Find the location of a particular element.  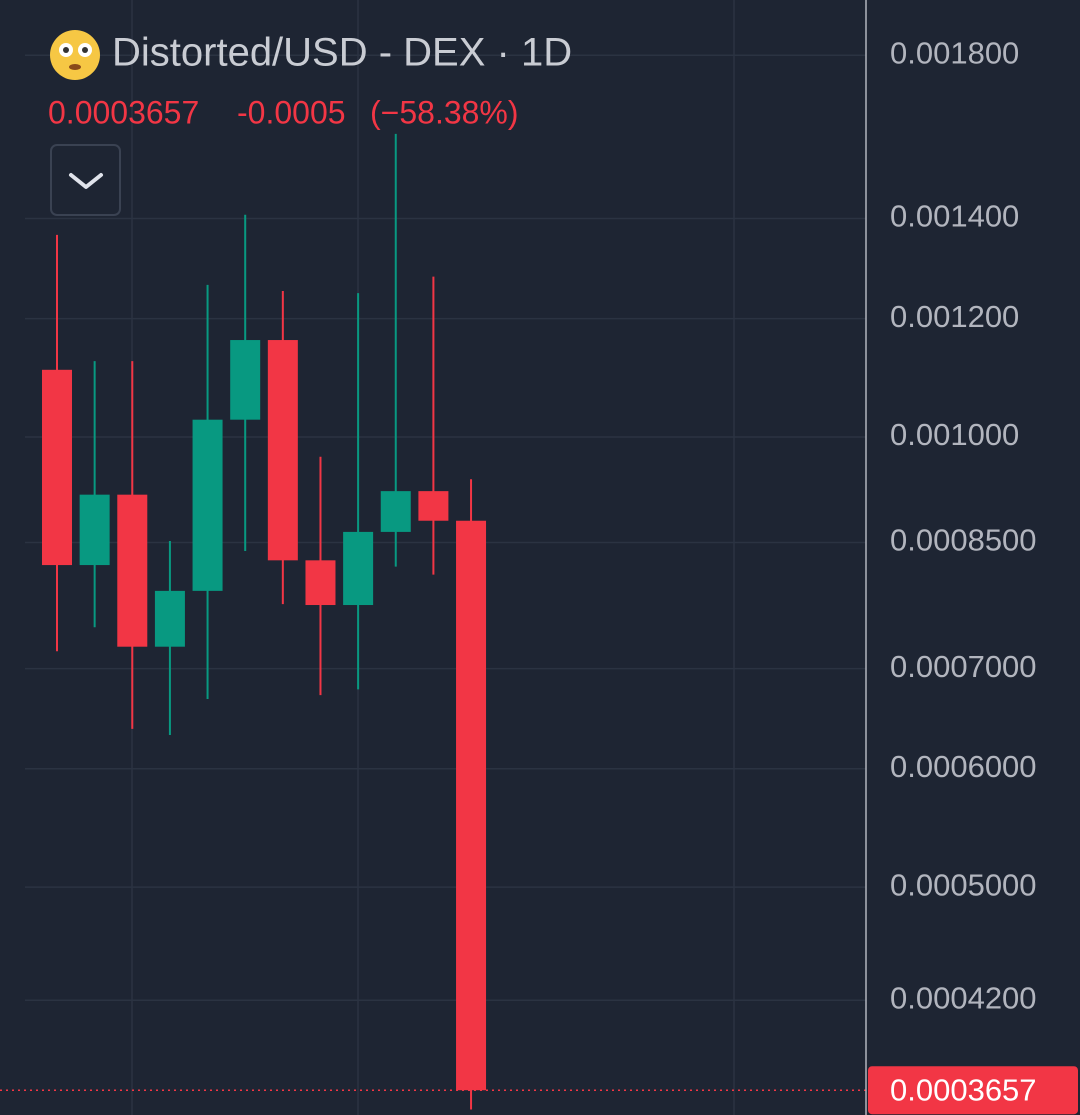

symbol-icon is located at coordinates (75, 55).